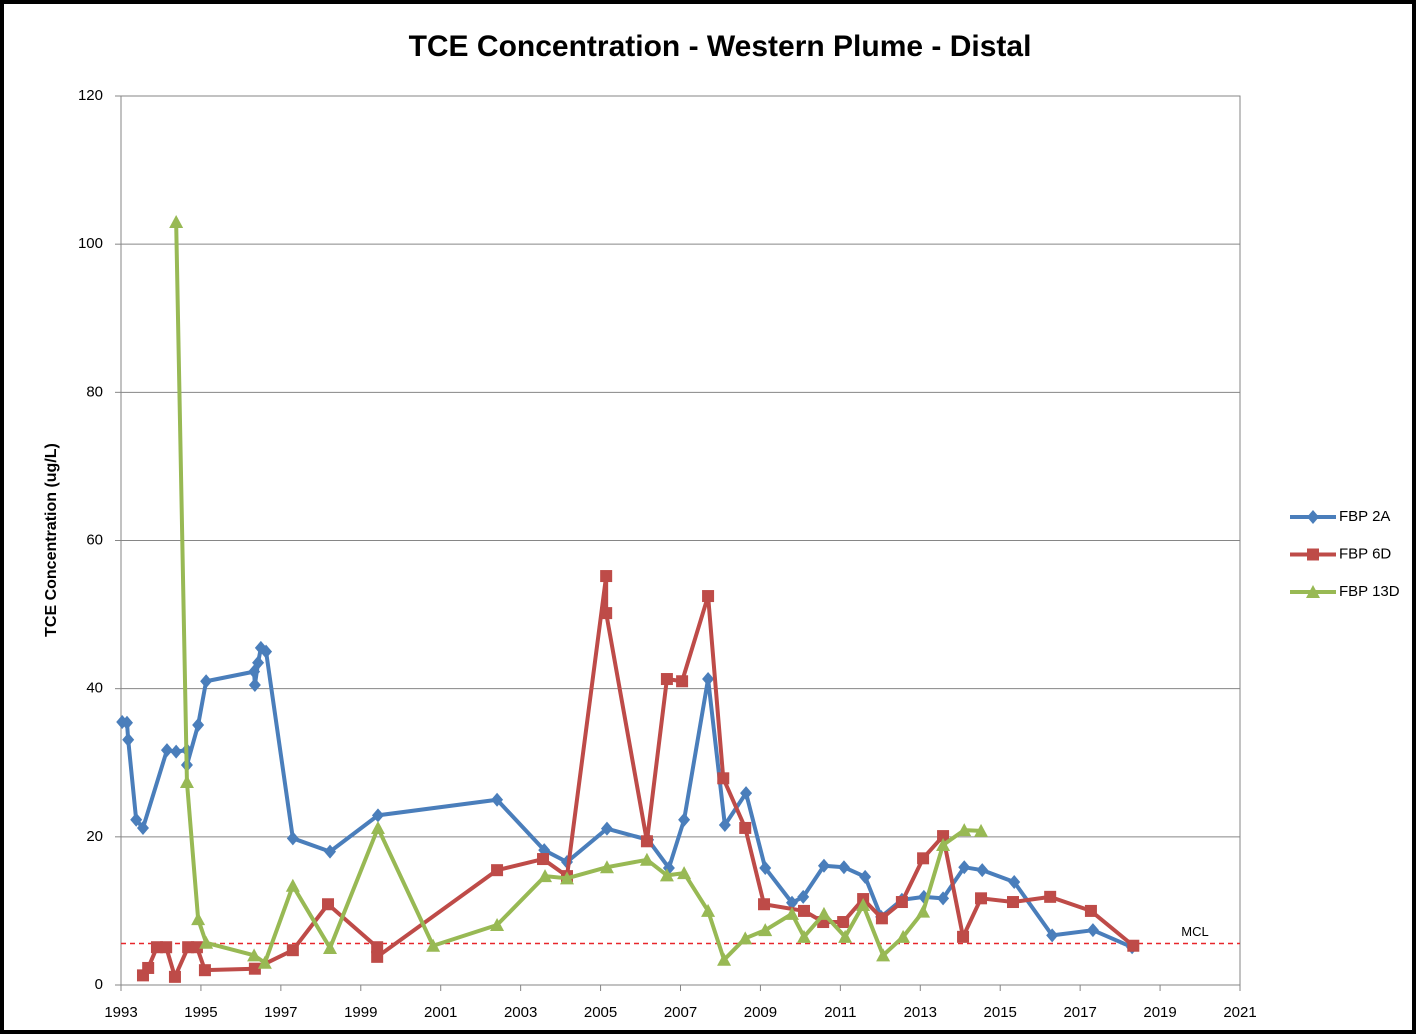  Describe the element at coordinates (94, 539) in the screenshot. I see `y-tick-label: 60` at that location.